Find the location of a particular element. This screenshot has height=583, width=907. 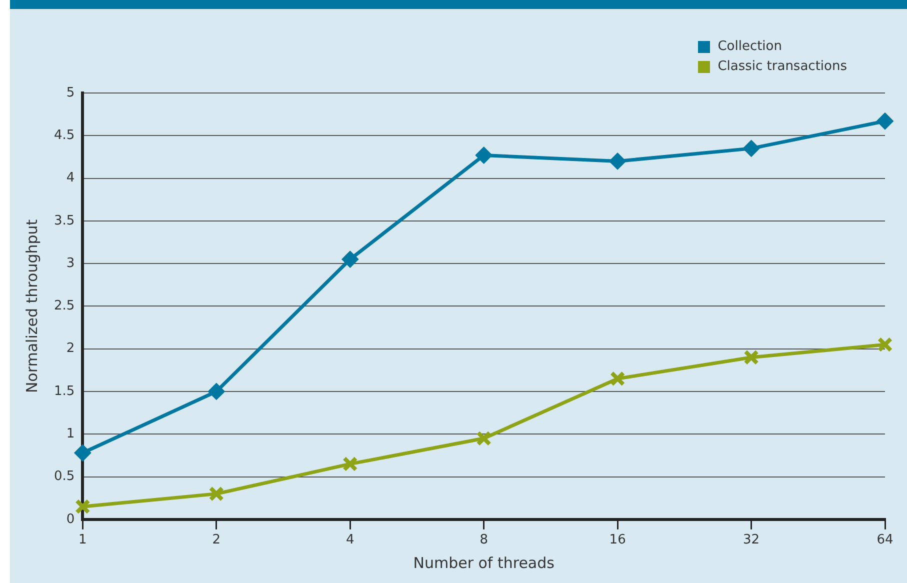

y-tick-label: 4.5 is located at coordinates (64, 136).